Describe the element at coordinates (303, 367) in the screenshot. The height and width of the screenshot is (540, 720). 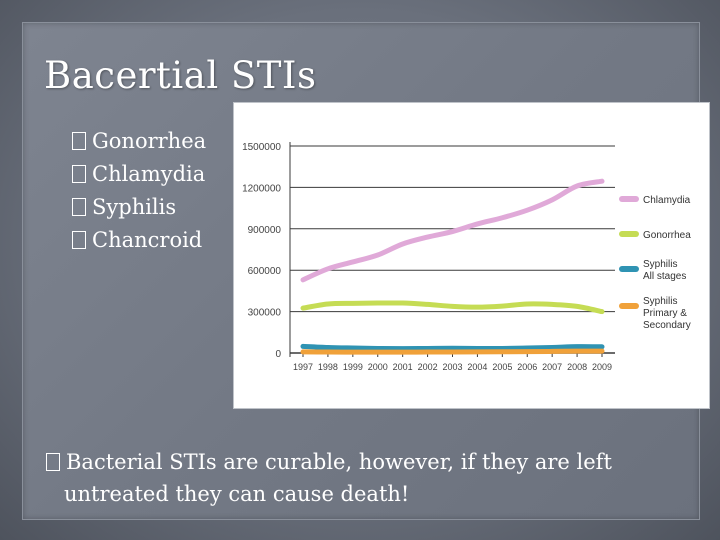
I see `x-tick-label: 1997` at that location.